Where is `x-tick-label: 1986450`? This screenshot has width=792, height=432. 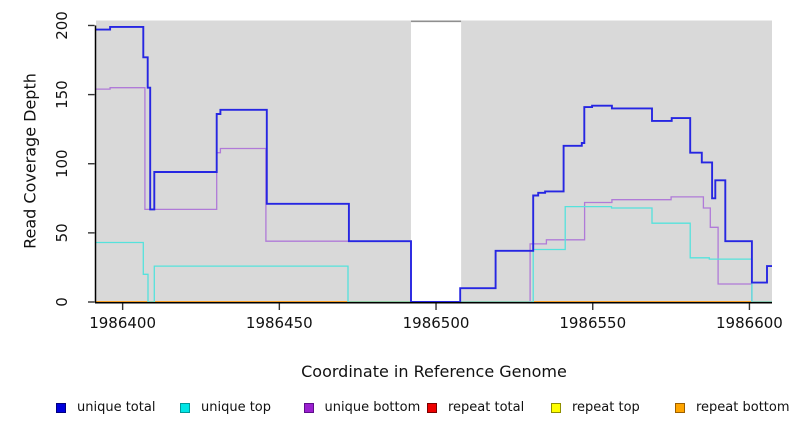
x-tick-label: 1986450 is located at coordinates (279, 323).